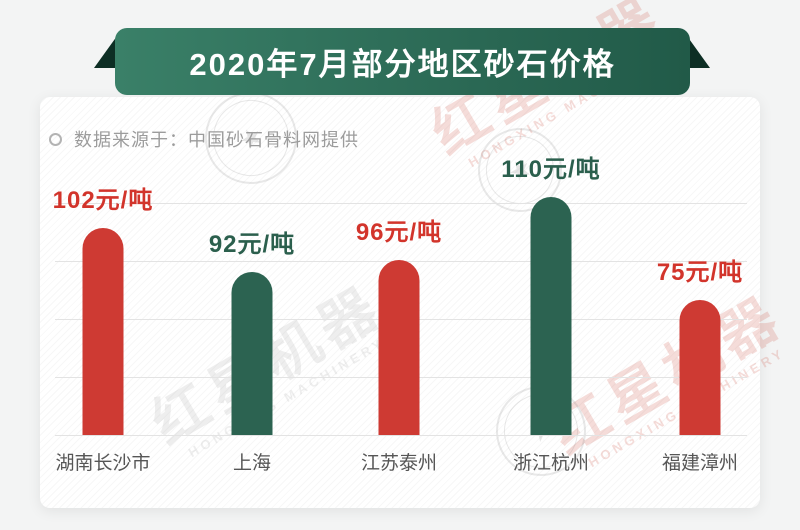 The width and height of the screenshot is (800, 530). What do you see at coordinates (55, 139) in the screenshot?
I see `circle-bullet-icon` at bounding box center [55, 139].